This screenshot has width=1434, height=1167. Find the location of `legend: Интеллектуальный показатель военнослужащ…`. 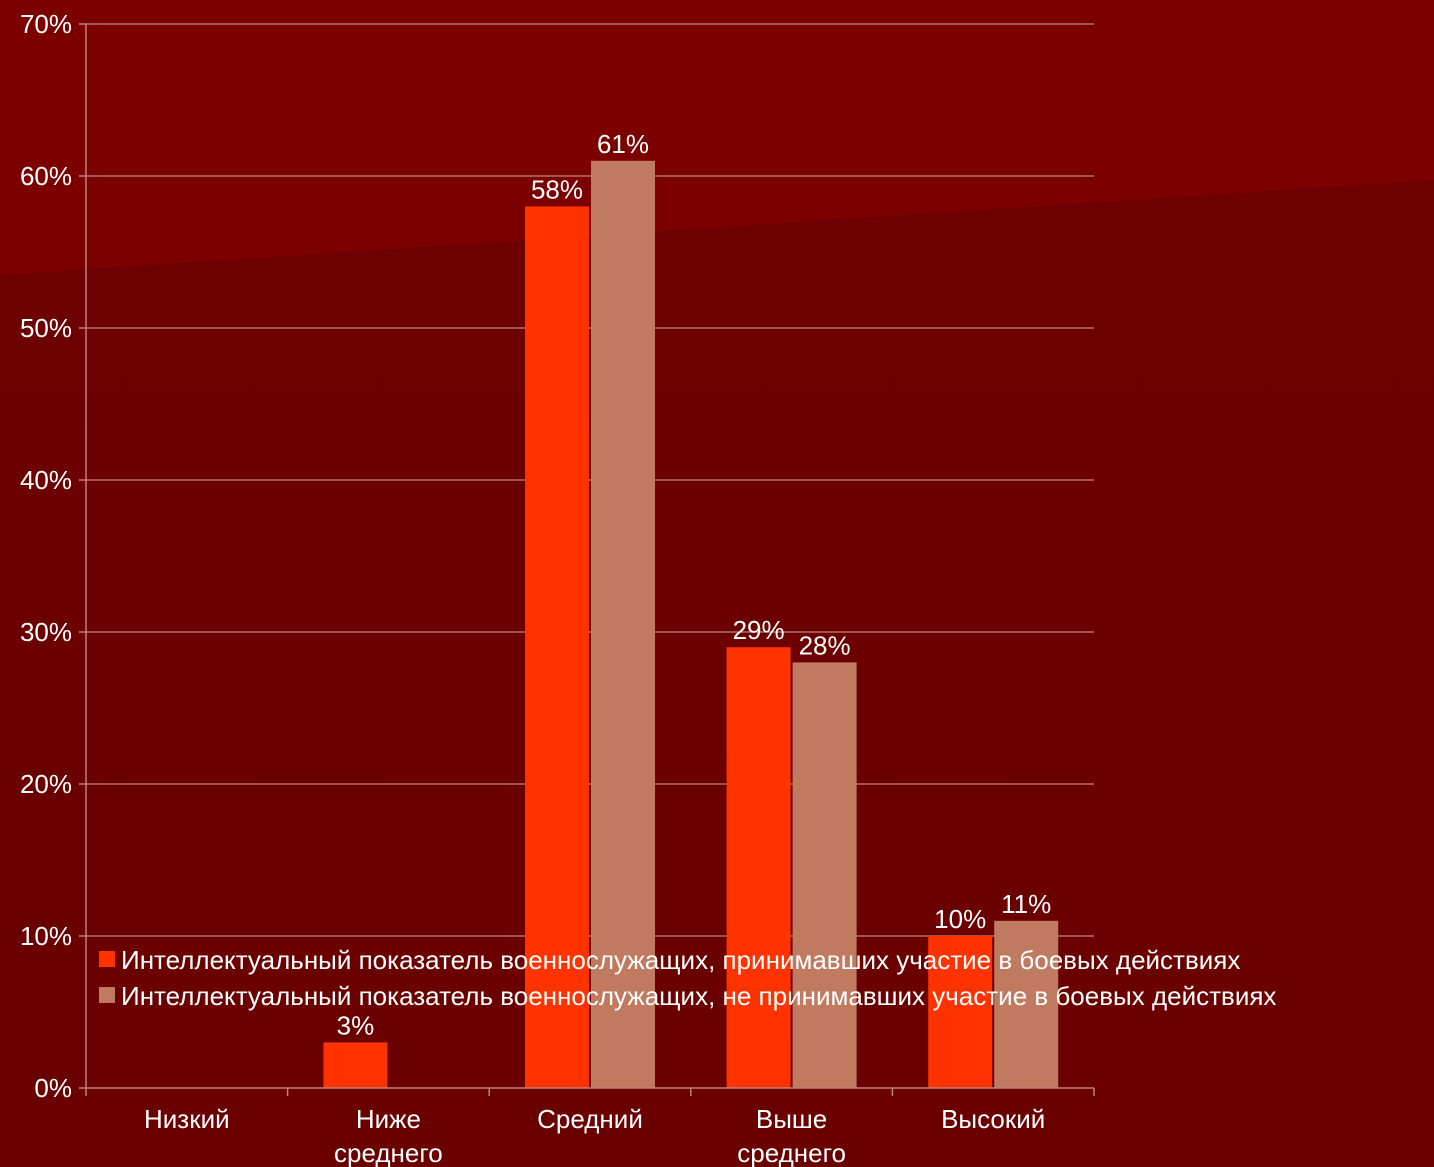

legend: Интеллектуальный показатель военнослужащ… is located at coordinates (687, 978).